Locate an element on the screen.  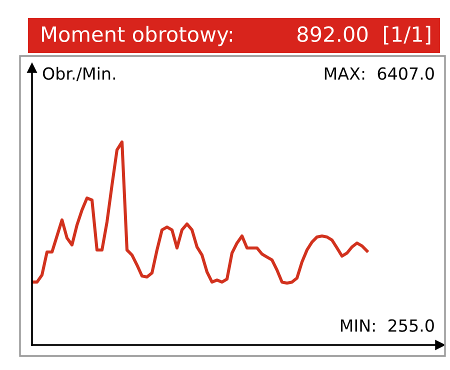
annotation: MIN: 255.0 is located at coordinates (387, 325).